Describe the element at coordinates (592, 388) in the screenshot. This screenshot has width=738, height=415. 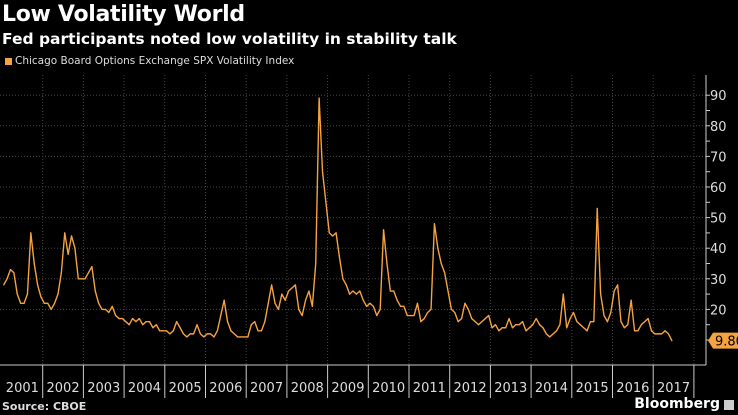
I see `x-tick-label: 2015` at that location.